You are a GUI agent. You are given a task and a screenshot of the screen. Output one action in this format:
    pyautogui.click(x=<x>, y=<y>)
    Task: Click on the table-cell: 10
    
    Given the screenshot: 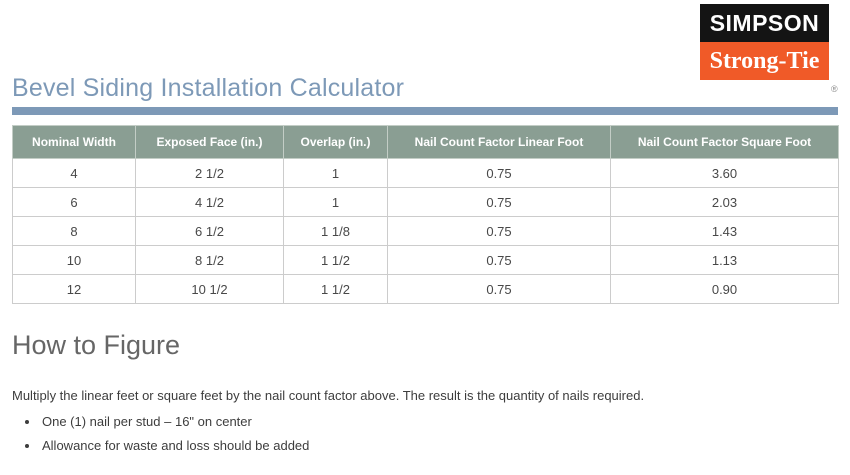 What is the action you would take?
    pyautogui.click(x=74, y=260)
    